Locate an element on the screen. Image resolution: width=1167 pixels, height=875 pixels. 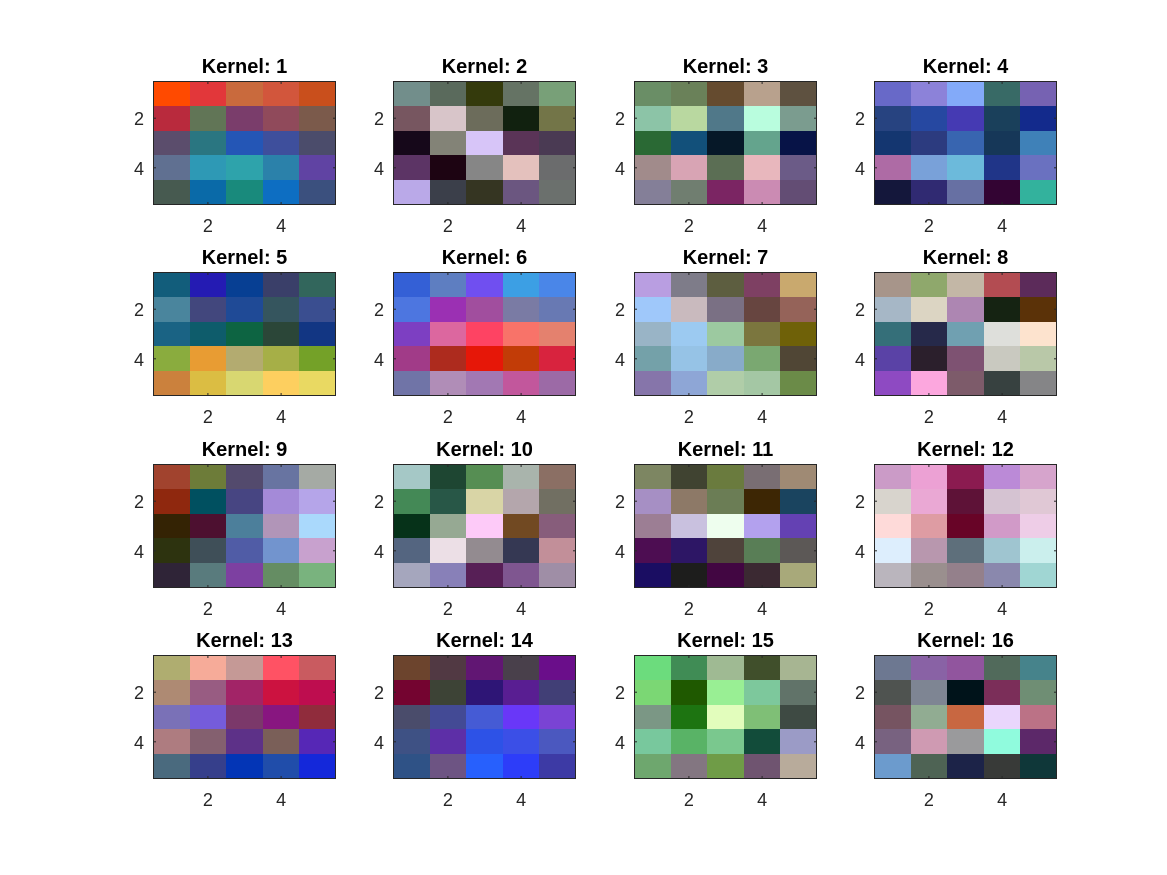
panel-title: Kernel: 12 is located at coordinates (965, 450).